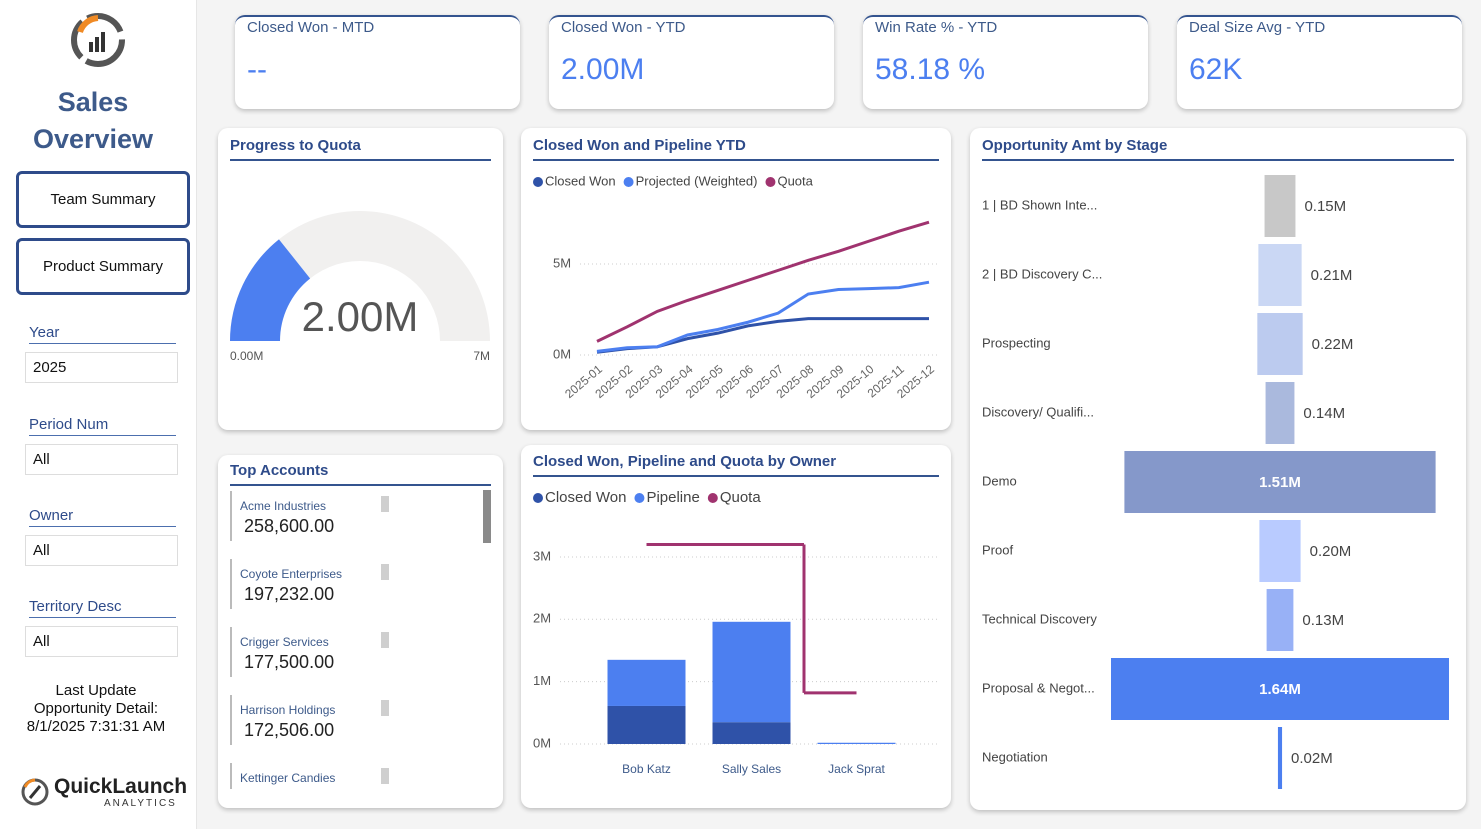  Describe the element at coordinates (140, 803) in the screenshot. I see `brand-sub: ANALYTICS` at that location.